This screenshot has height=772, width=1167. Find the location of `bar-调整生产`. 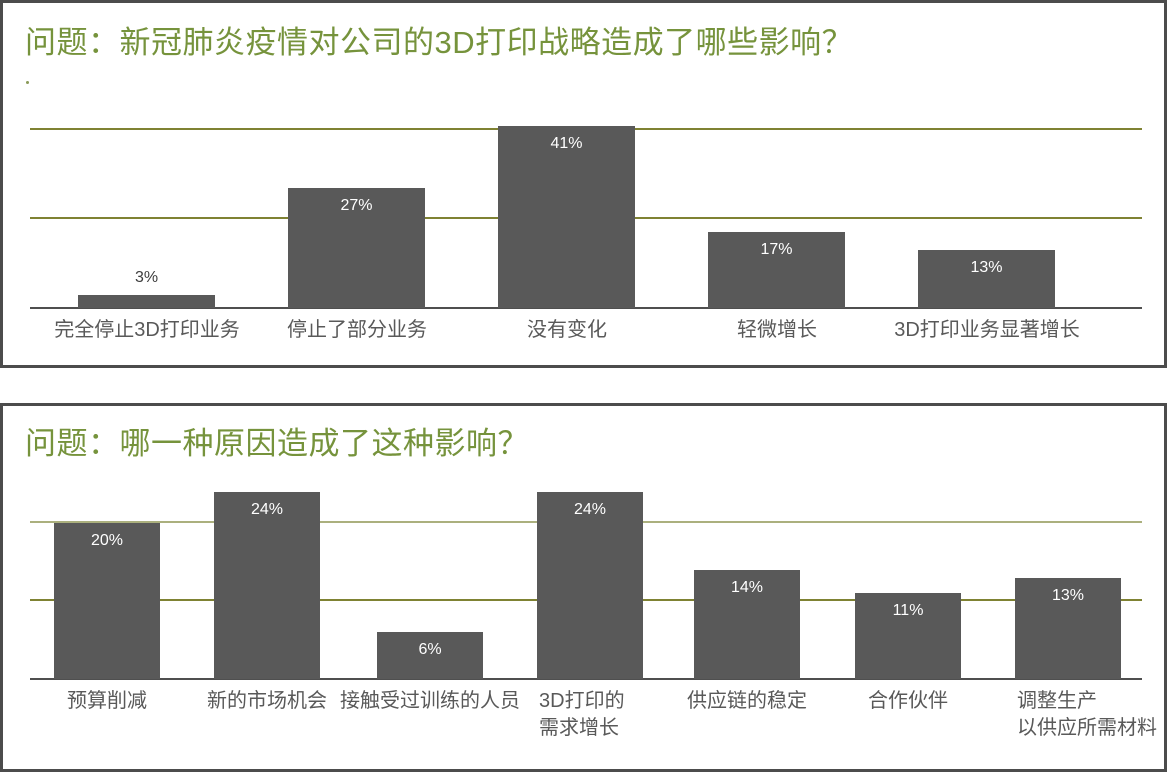

bar-调整生产 is located at coordinates (1068, 628).